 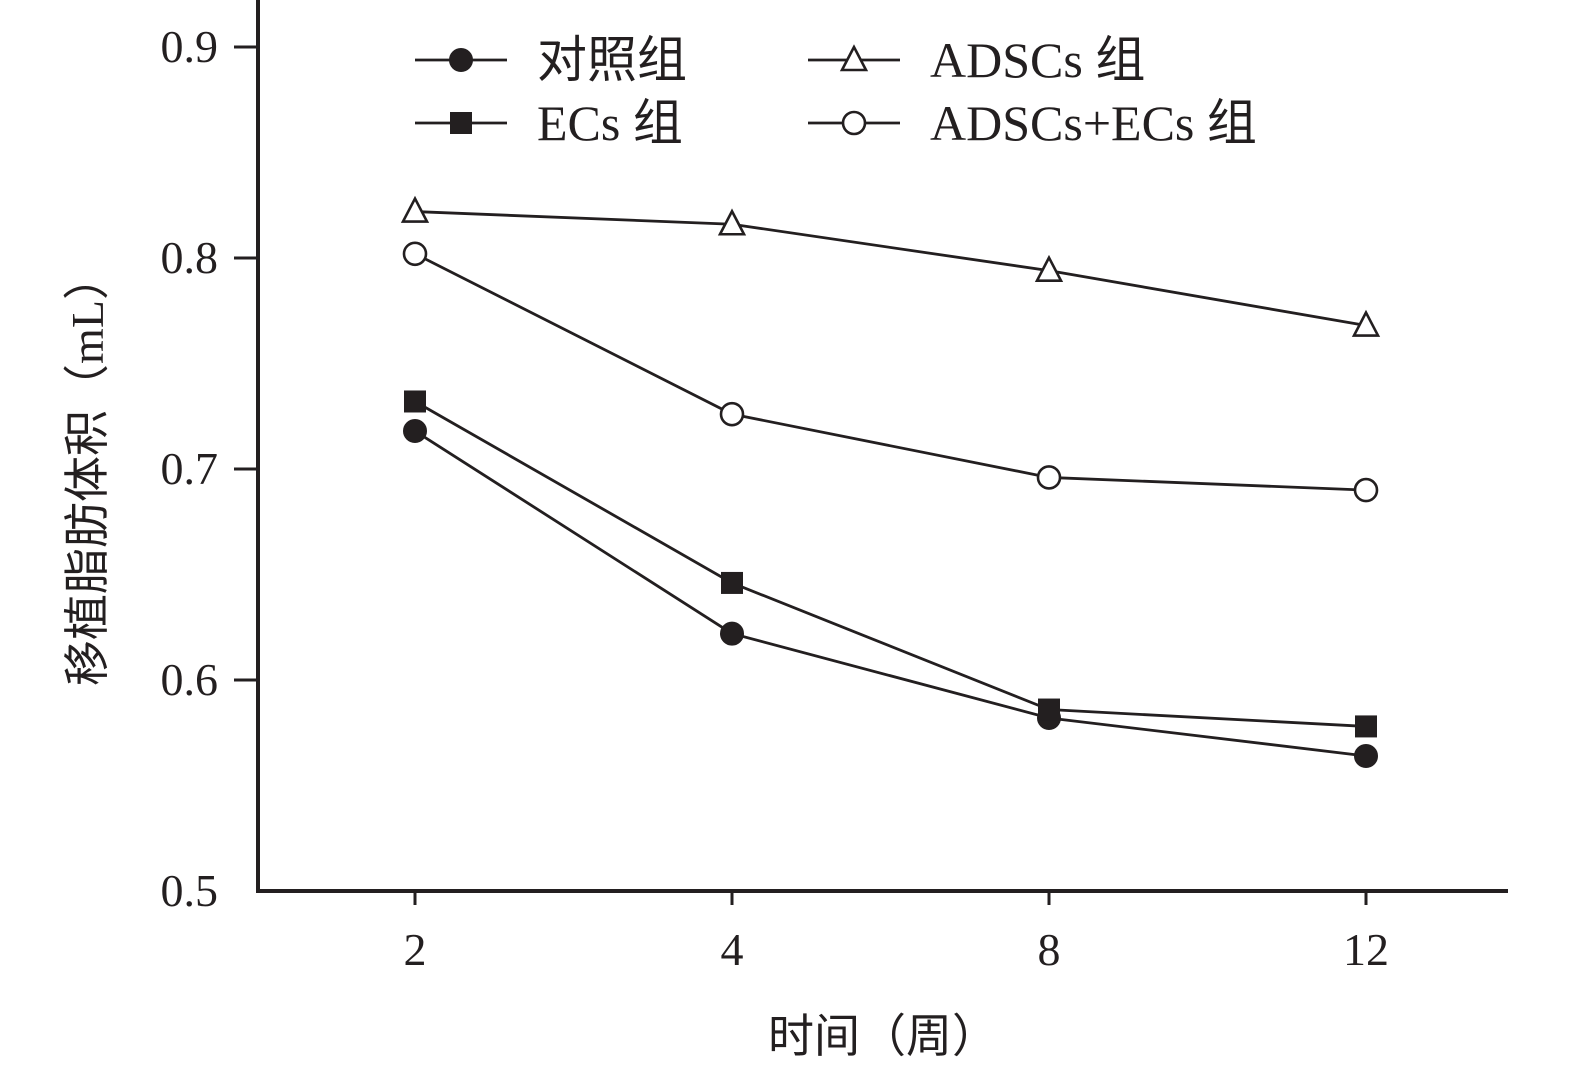 I want to click on x-tick-label: 8, so click(x=1049, y=949).